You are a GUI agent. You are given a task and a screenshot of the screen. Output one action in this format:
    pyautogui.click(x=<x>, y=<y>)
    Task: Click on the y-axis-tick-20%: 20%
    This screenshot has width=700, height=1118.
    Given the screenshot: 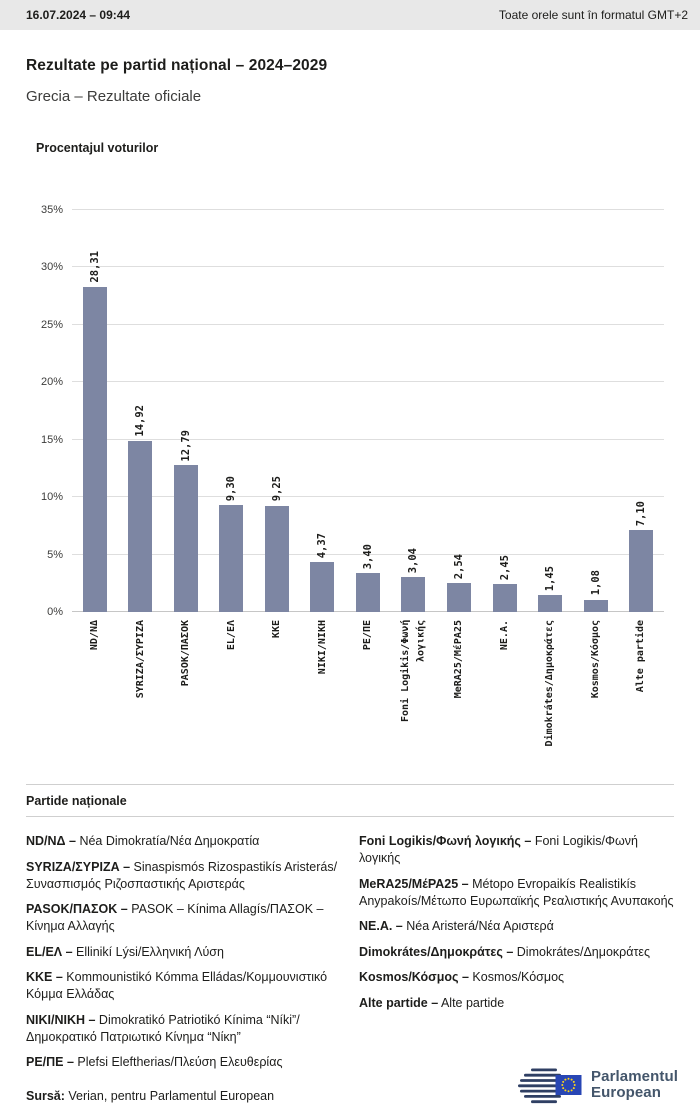 What is the action you would take?
    pyautogui.click(x=51, y=382)
    